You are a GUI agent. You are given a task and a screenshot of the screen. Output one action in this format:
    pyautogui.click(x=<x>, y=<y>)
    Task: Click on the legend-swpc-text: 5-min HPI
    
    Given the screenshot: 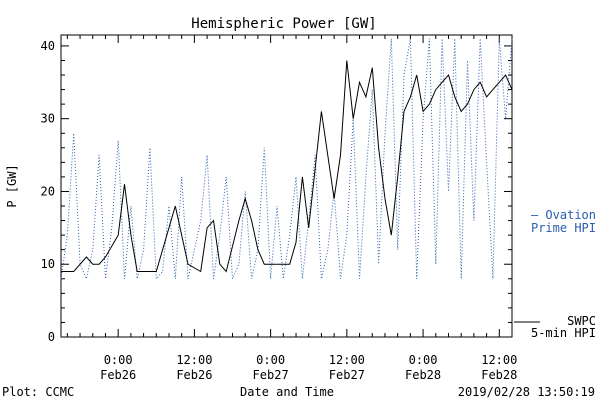 What is the action you would take?
    pyautogui.click(x=563, y=333)
    